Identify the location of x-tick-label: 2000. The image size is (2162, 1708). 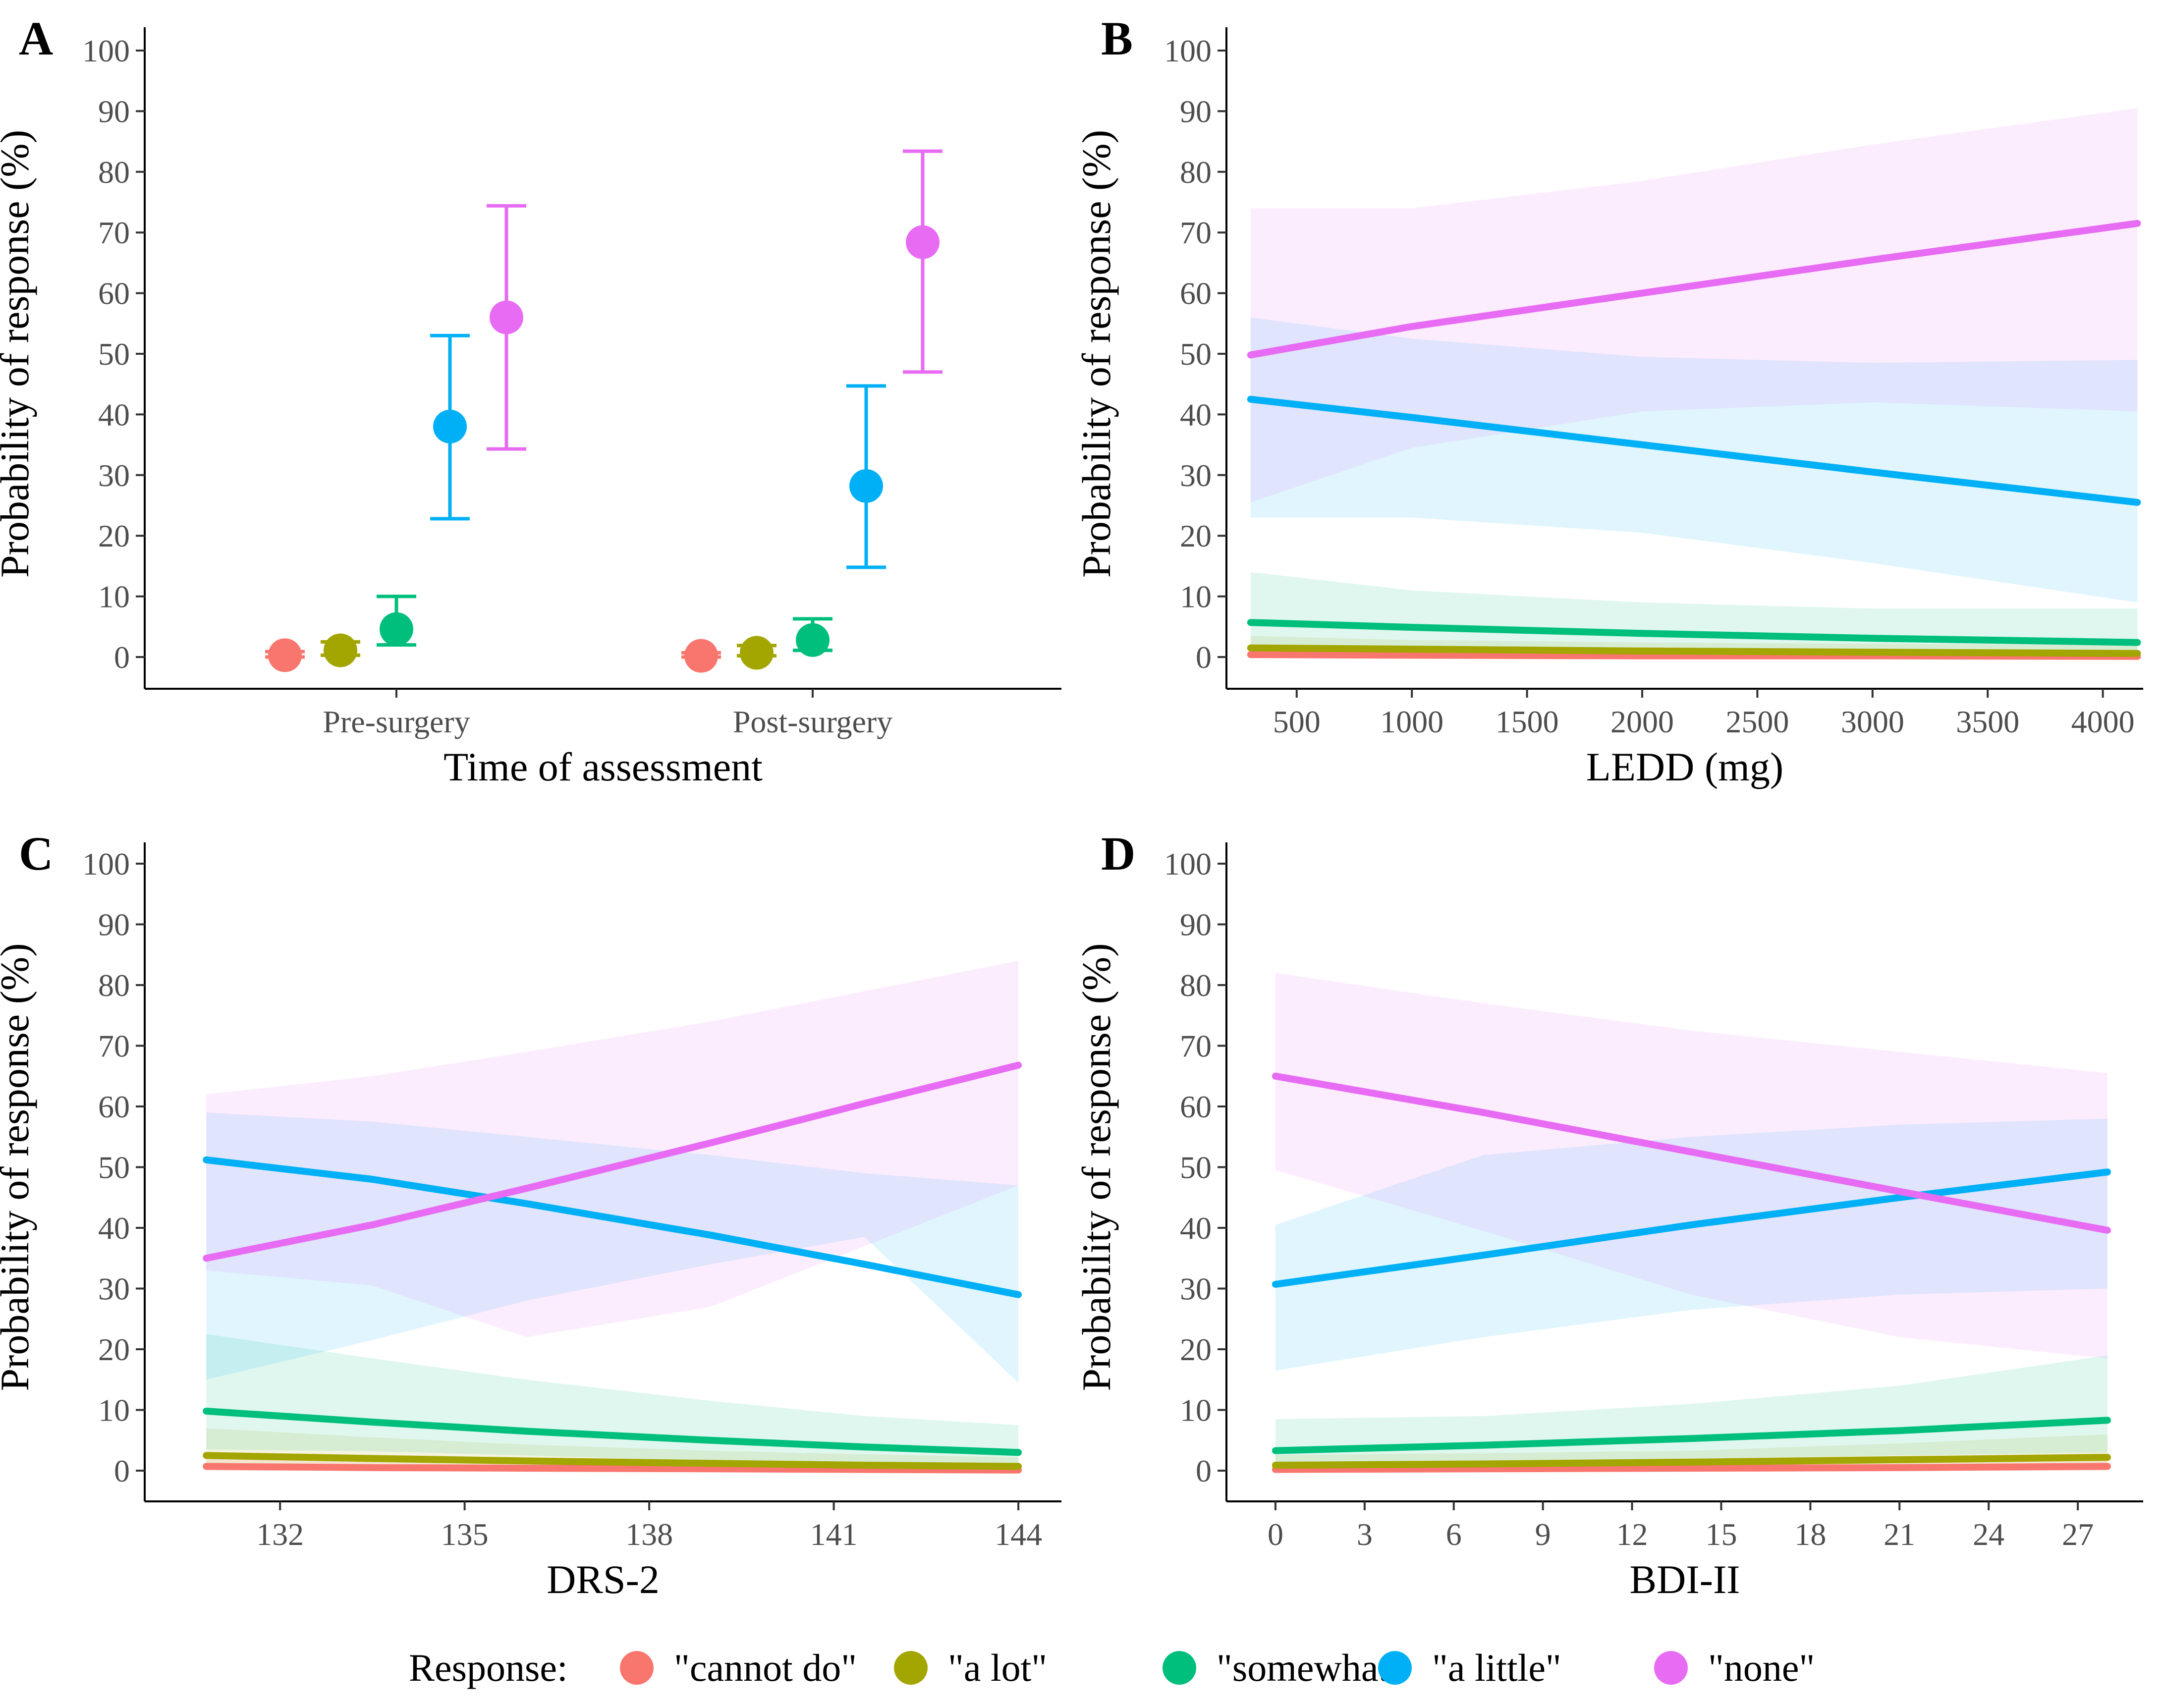
(1642, 721).